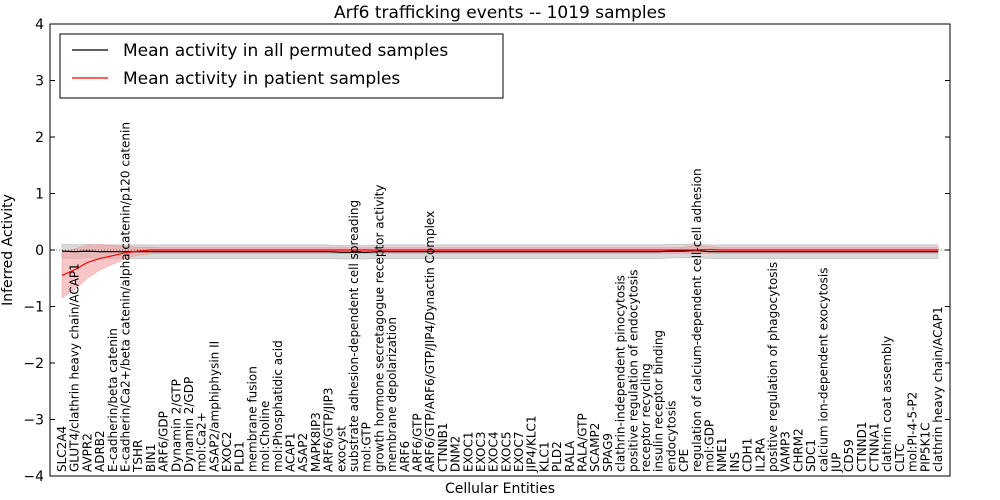 This screenshot has width=1000, height=500. What do you see at coordinates (659, 401) in the screenshot?
I see `x-tick-label: insulin receptor binding` at bounding box center [659, 401].